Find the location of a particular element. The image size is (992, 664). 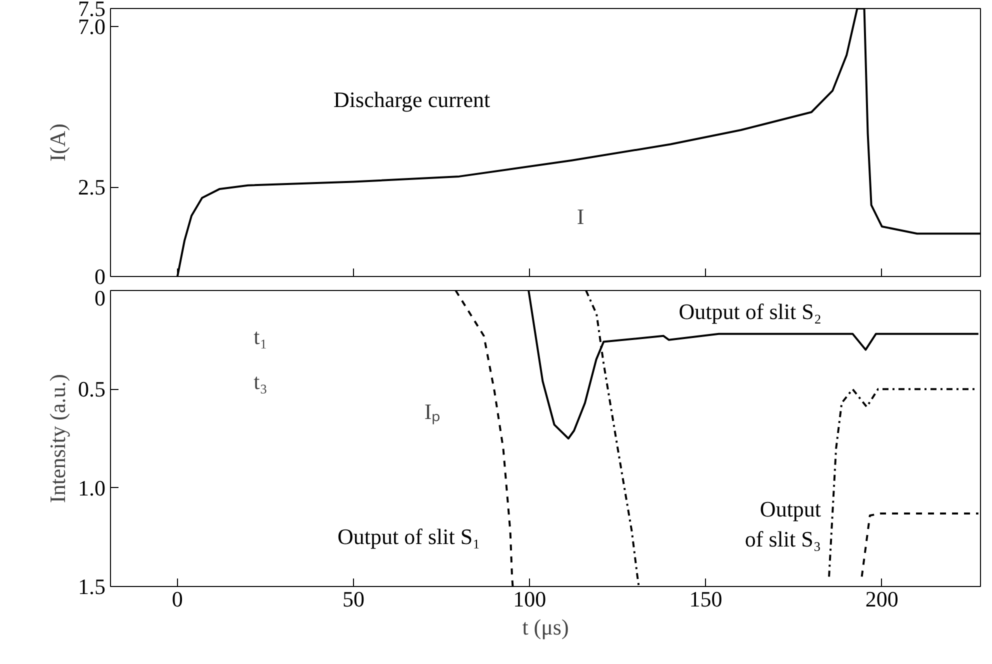

series-label: Output of slit S₁ is located at coordinates (409, 537).